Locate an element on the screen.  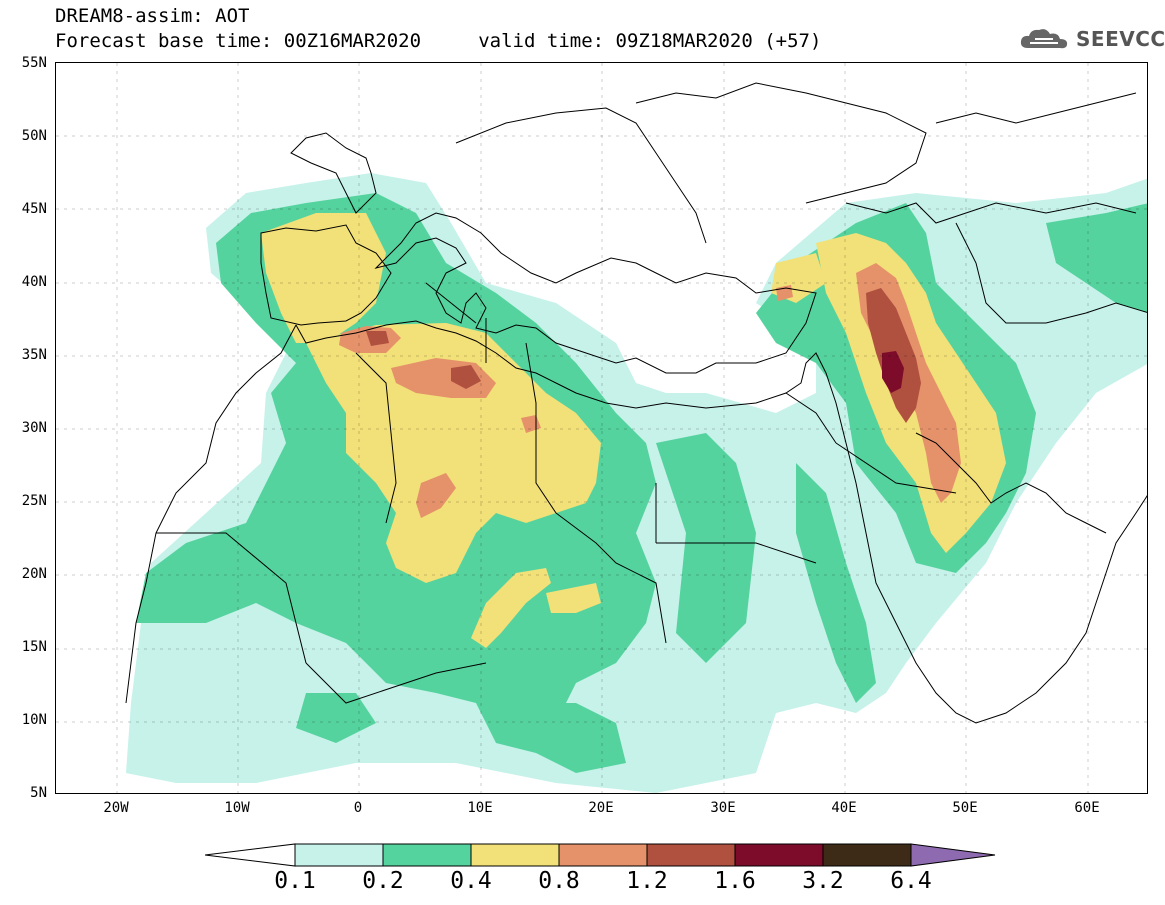
colorbar-label: 0.8 is located at coordinates (559, 881).